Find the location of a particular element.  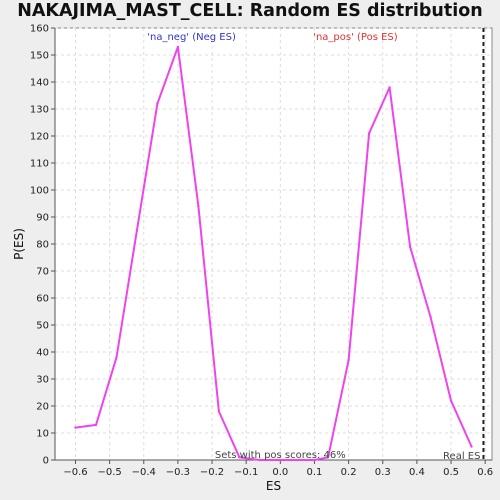

y-tick-label: 110 is located at coordinates (39, 164).